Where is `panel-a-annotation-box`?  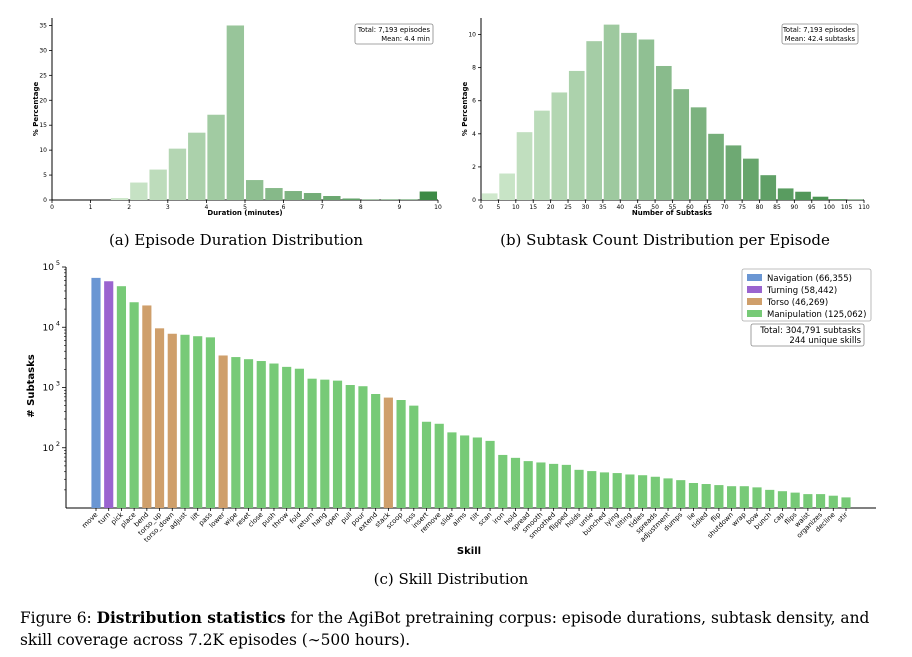 panel-a-annotation-box is located at coordinates (394, 34).